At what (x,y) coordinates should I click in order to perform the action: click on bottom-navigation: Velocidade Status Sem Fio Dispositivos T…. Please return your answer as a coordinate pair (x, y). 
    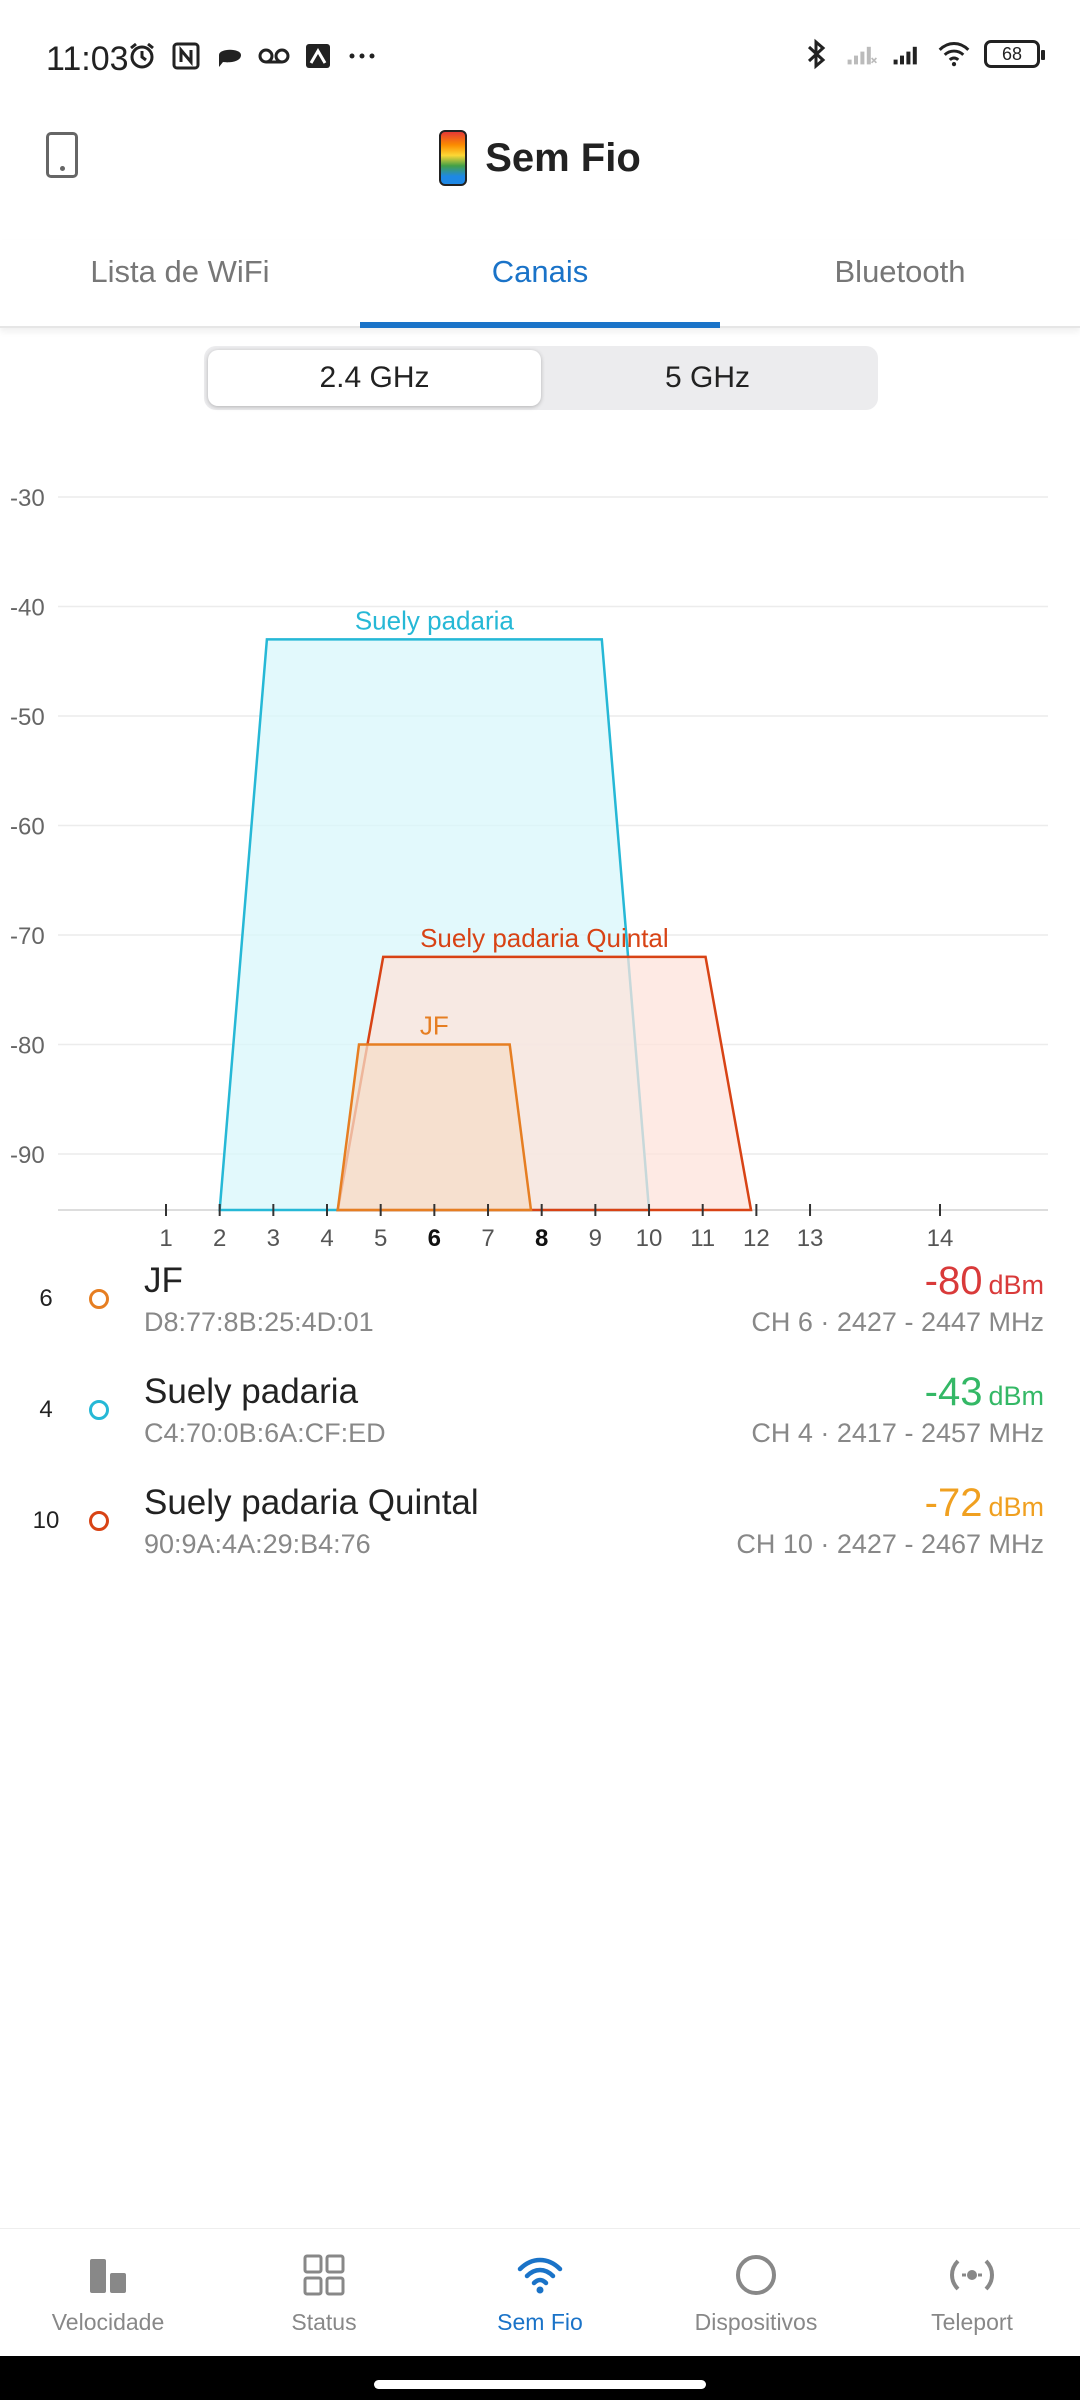
    Looking at the image, I should click on (540, 2292).